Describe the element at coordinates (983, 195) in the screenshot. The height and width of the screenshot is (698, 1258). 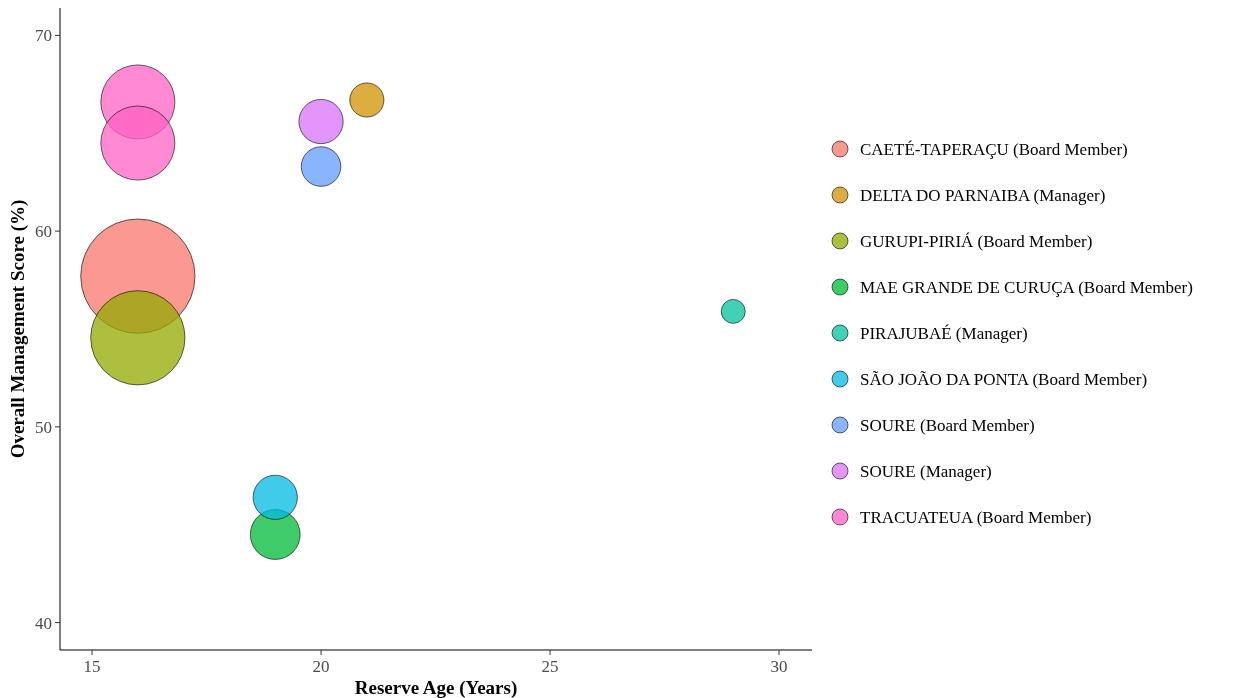
I see `legend-label: DELTA DO PARNAIBA (Manager)` at that location.